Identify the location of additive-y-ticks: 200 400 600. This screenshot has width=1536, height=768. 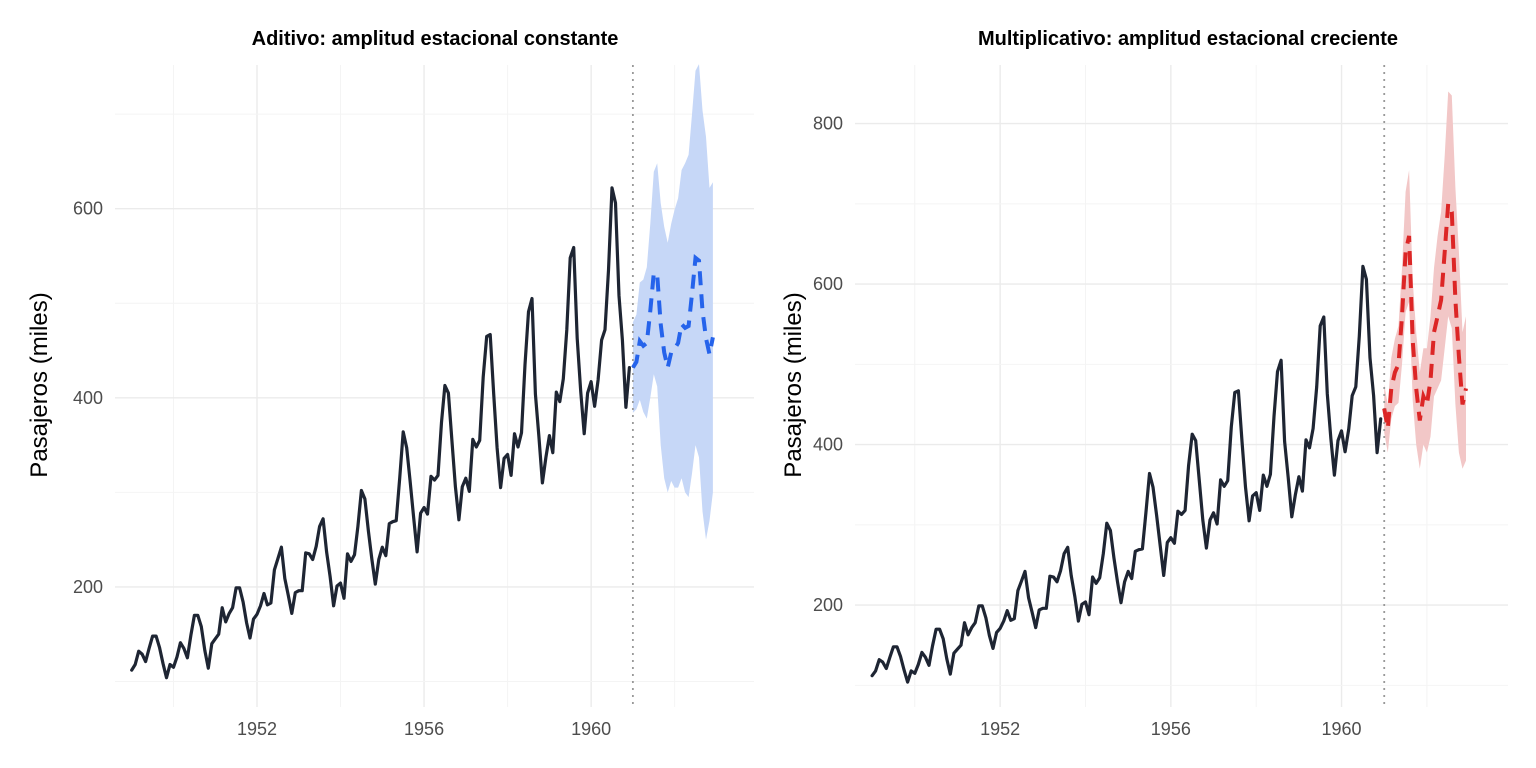
(88, 398).